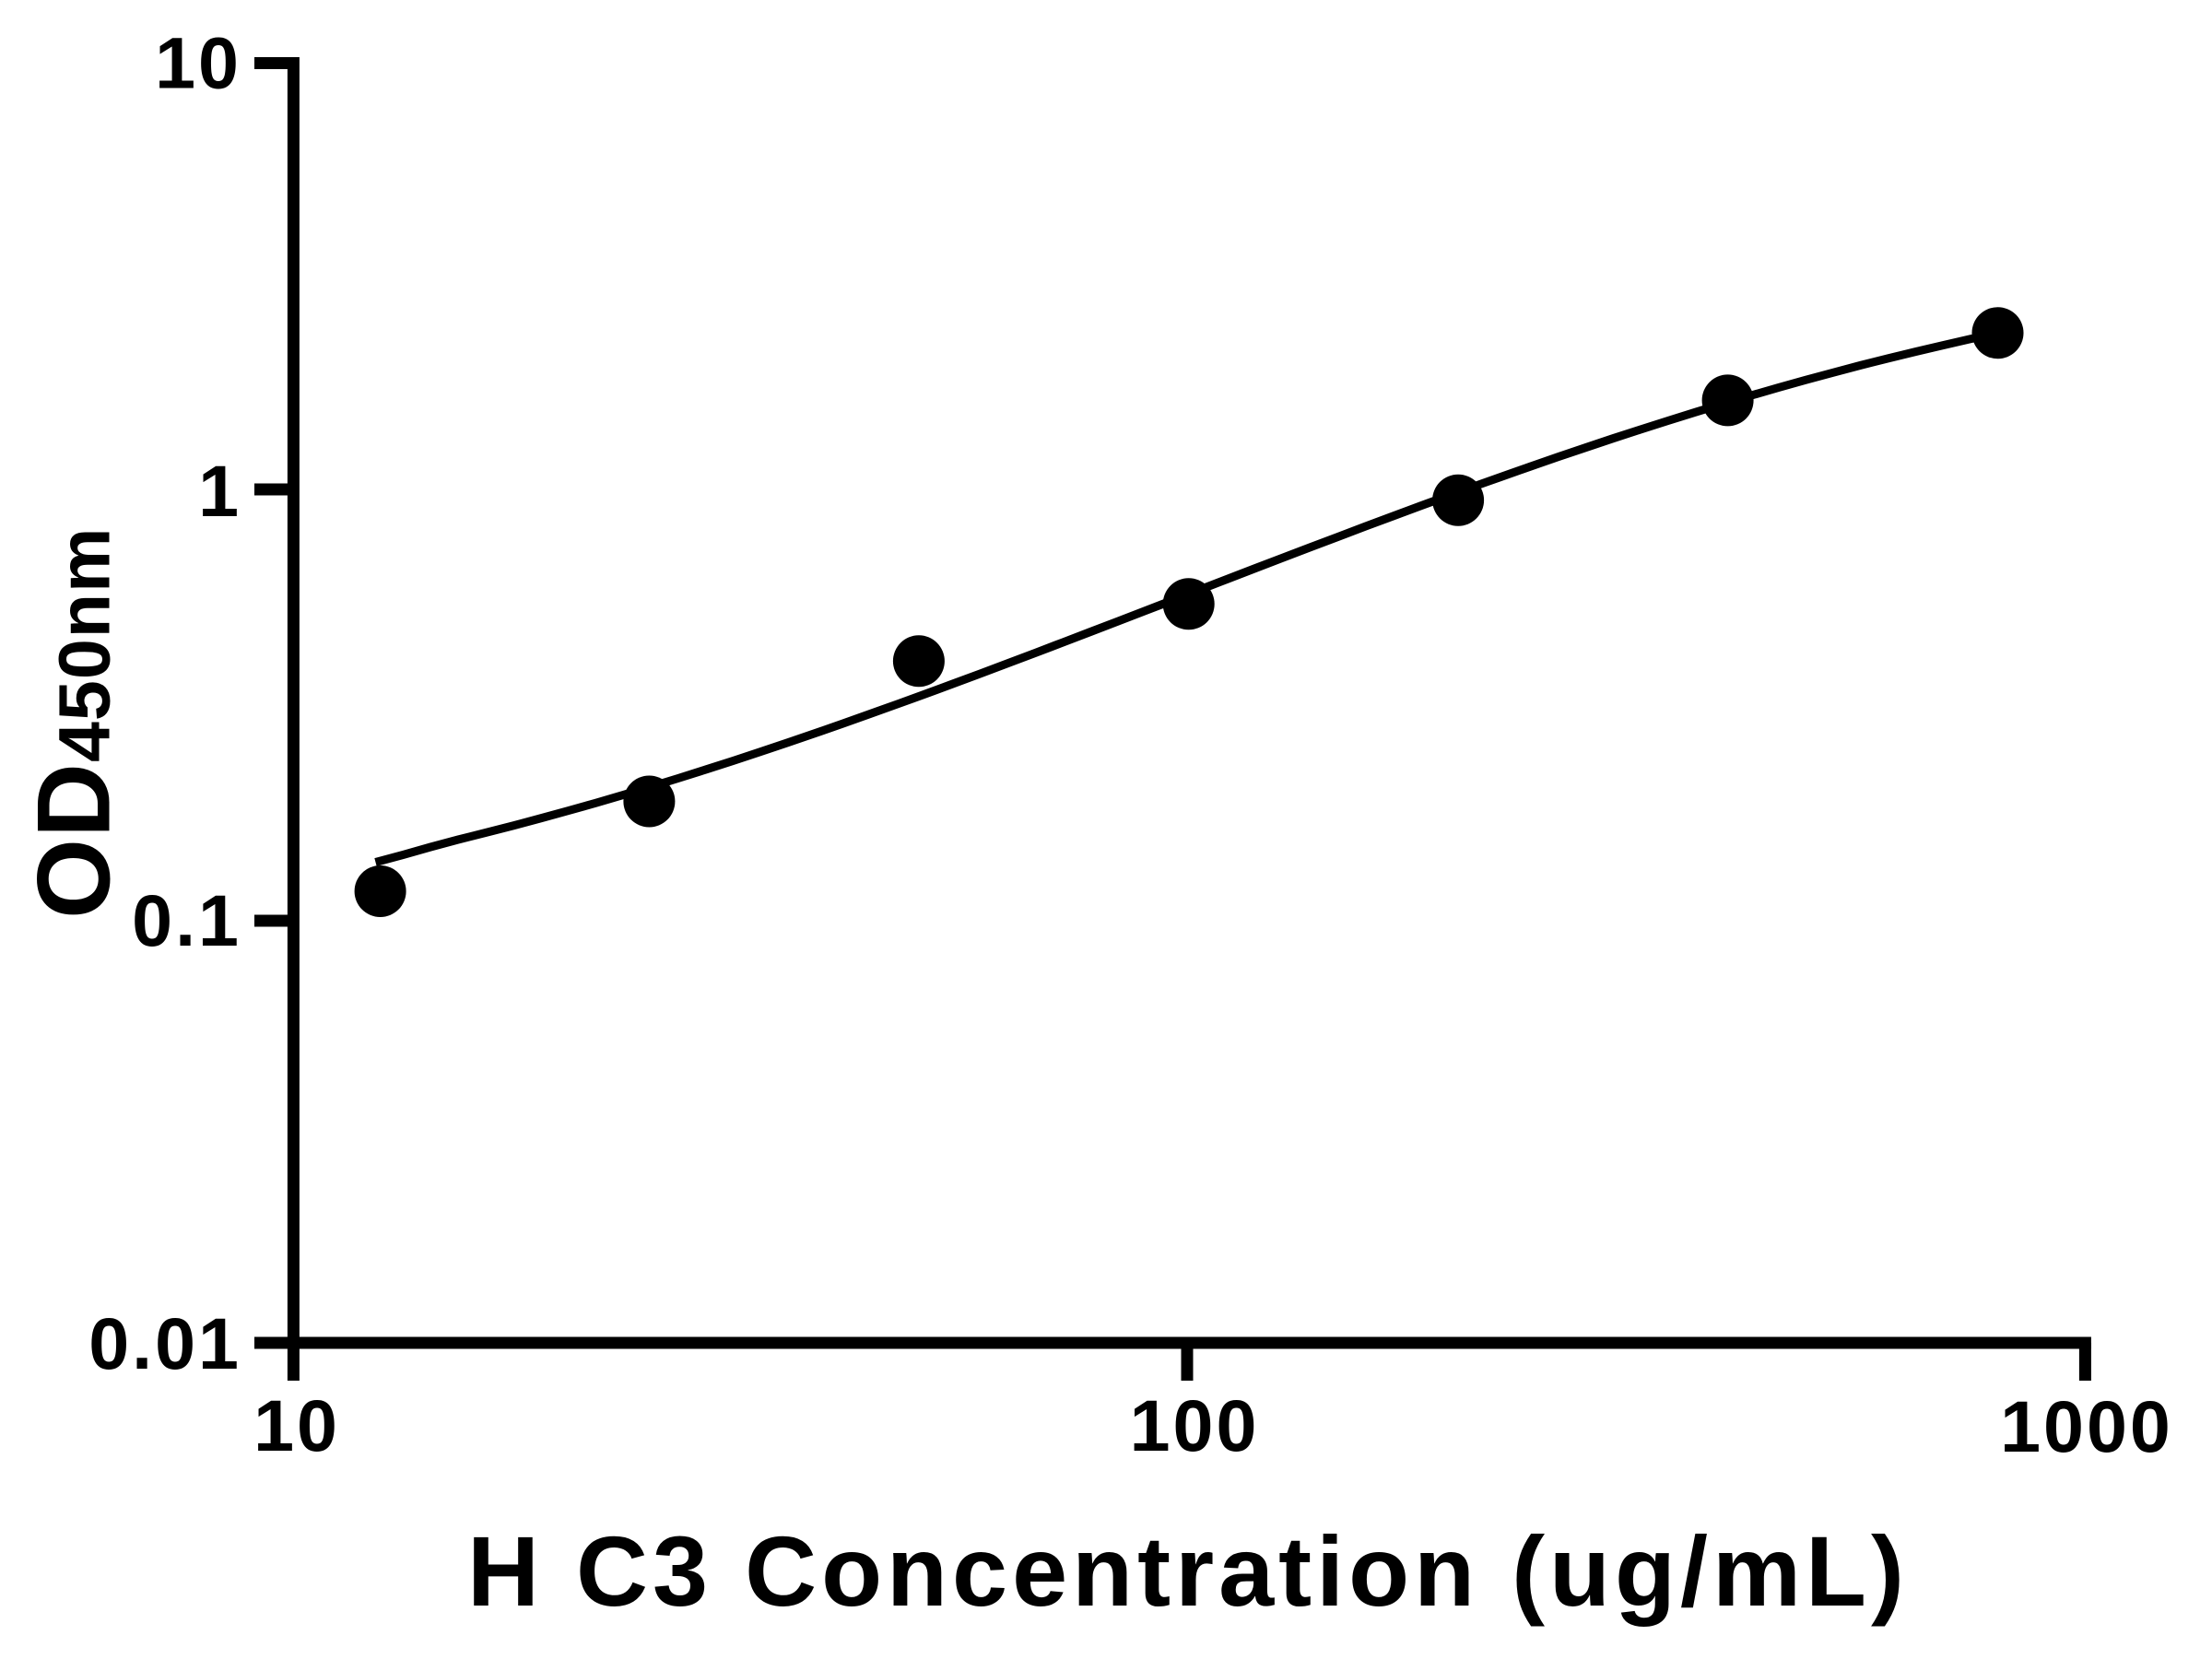 This screenshot has height=1659, width=2212. I want to click on svg-text: 100, so click(1195, 1425).